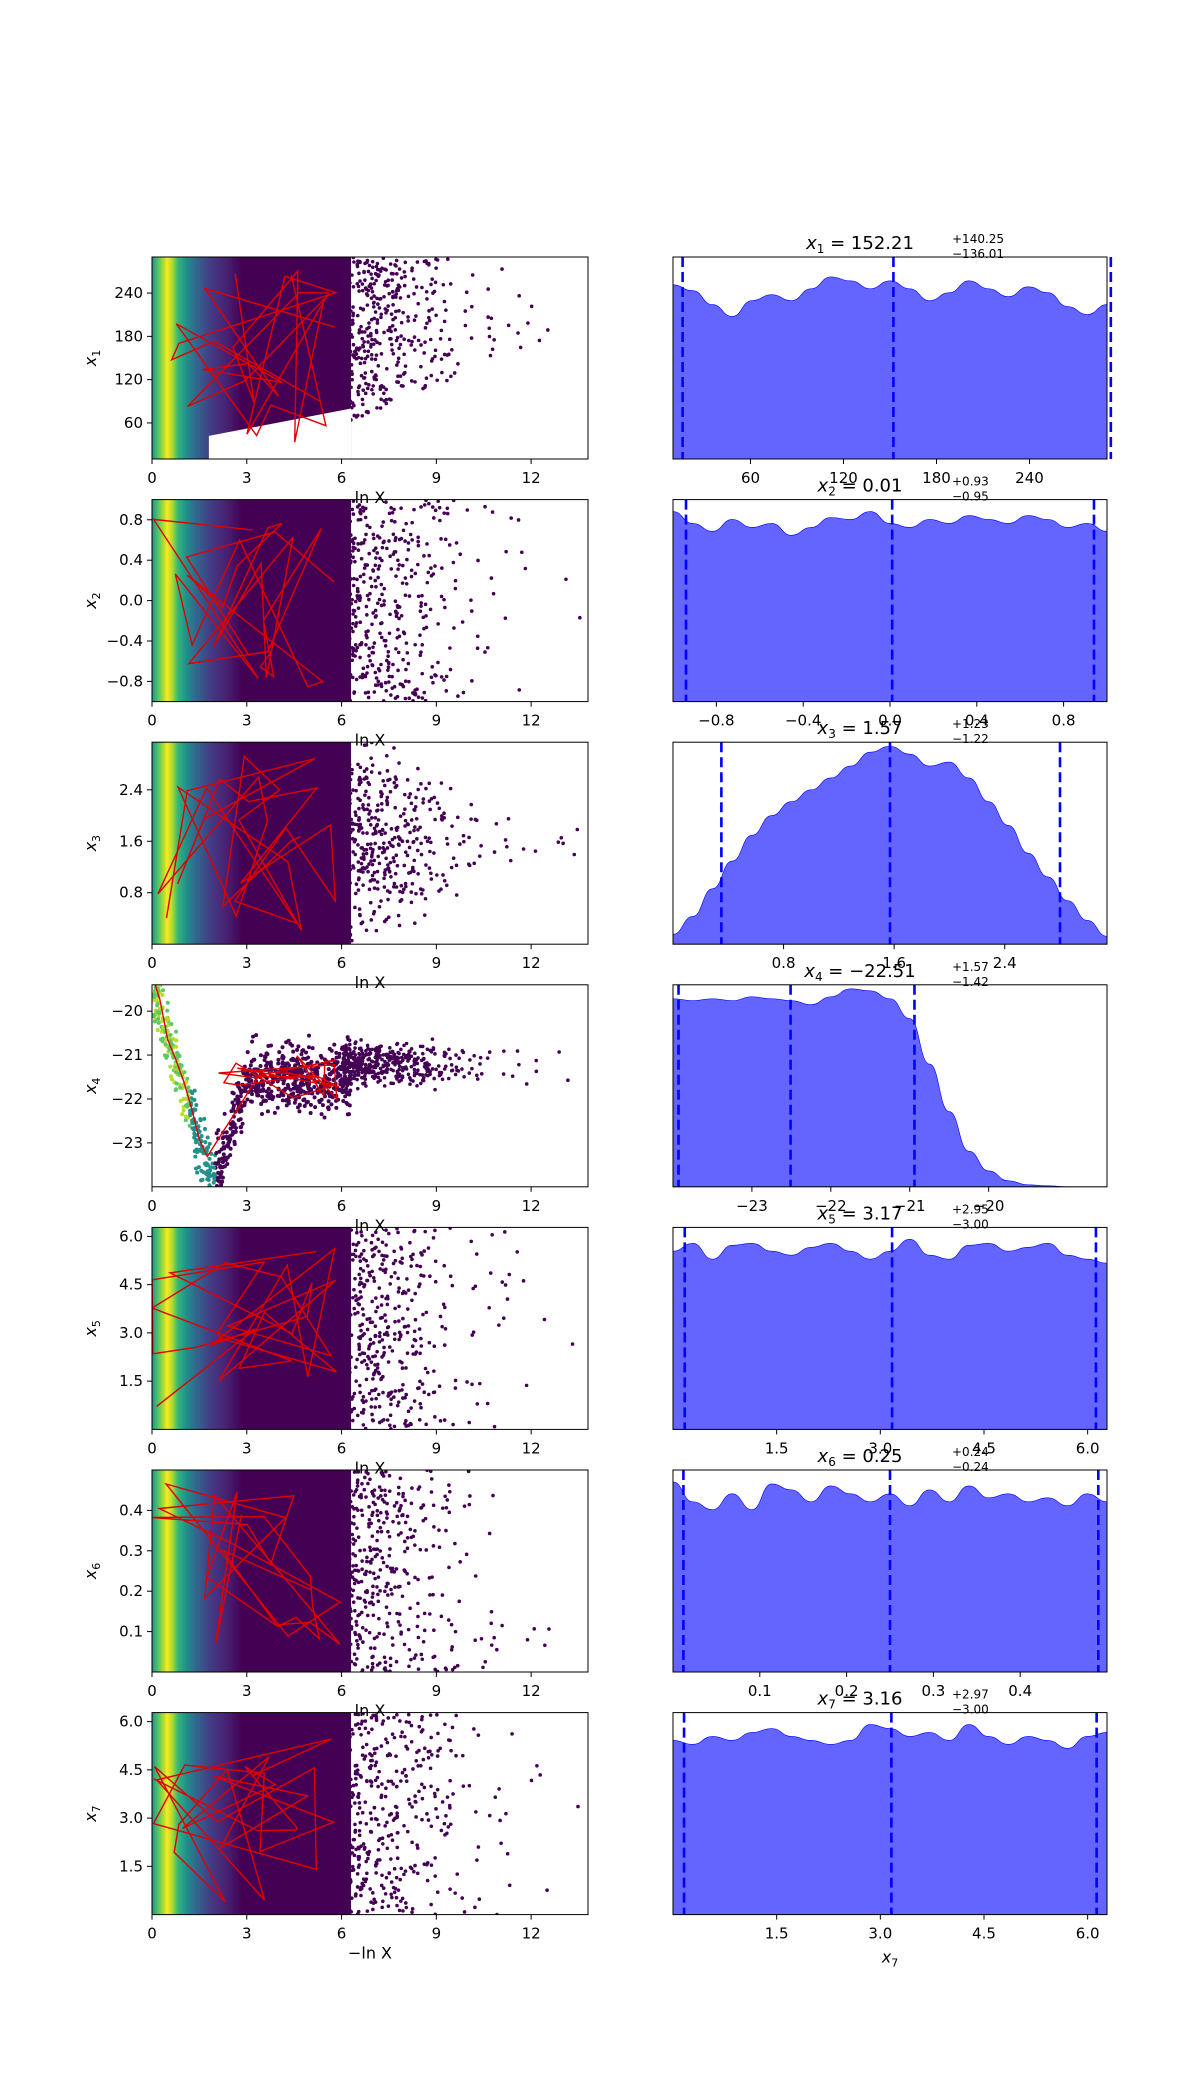 The width and height of the screenshot is (1200, 2100). I want to click on y-tick-label: −0.4, so click(125, 641).